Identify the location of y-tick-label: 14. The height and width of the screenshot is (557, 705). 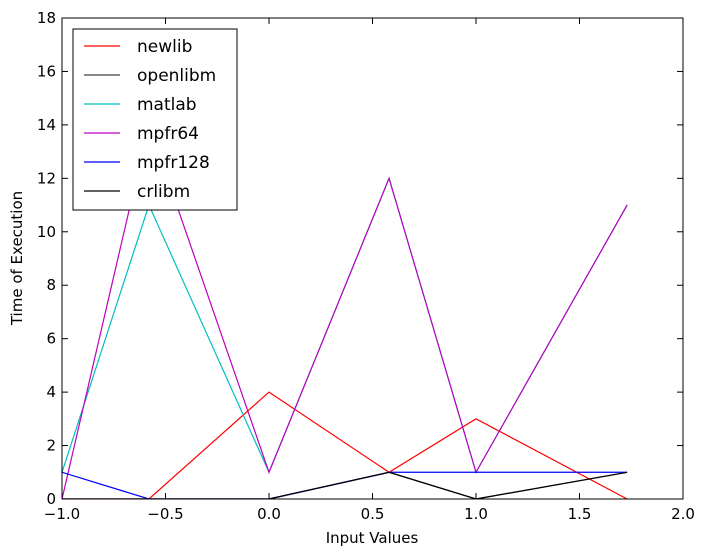
(46, 125).